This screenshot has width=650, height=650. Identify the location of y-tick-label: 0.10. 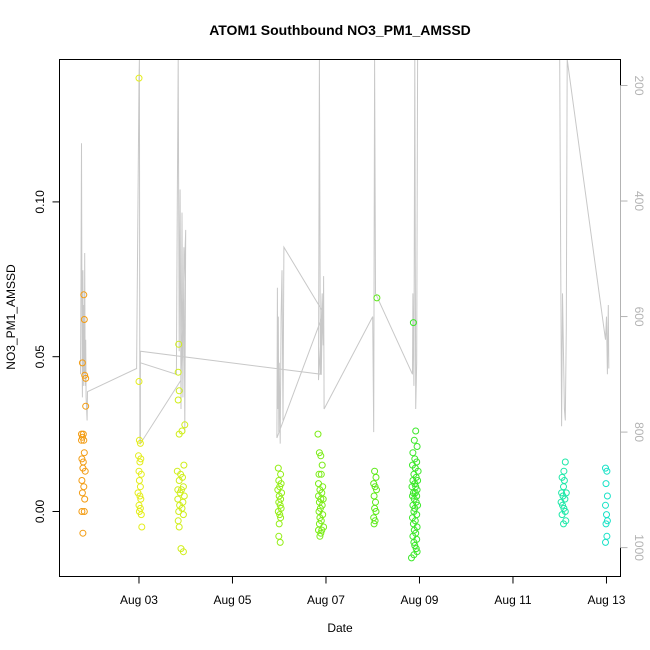
(40, 202).